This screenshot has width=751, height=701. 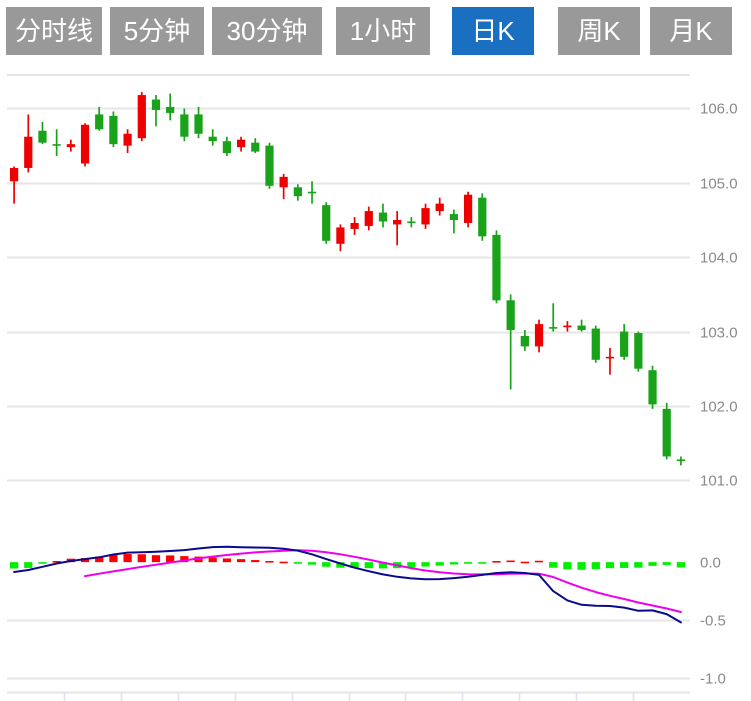 I want to click on price-tick-label-2: 104.0, so click(x=719, y=258).